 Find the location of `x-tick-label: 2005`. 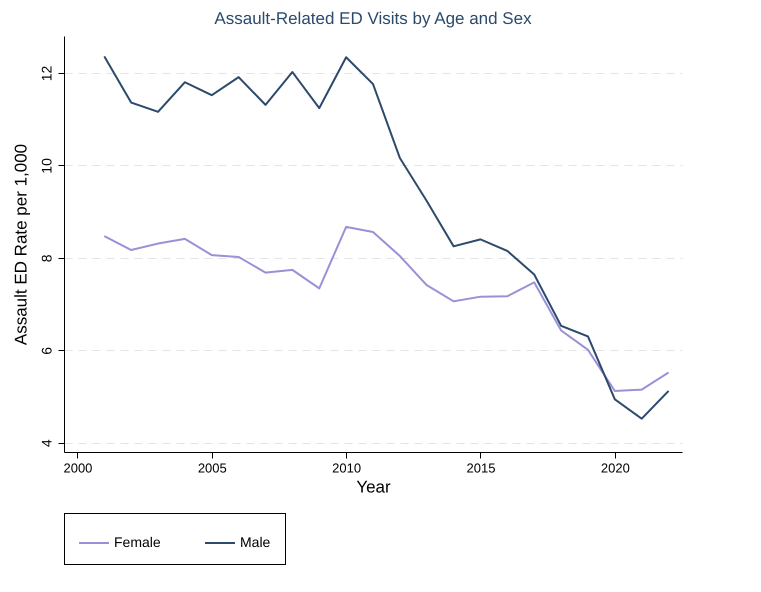

x-tick-label: 2005 is located at coordinates (212, 468).